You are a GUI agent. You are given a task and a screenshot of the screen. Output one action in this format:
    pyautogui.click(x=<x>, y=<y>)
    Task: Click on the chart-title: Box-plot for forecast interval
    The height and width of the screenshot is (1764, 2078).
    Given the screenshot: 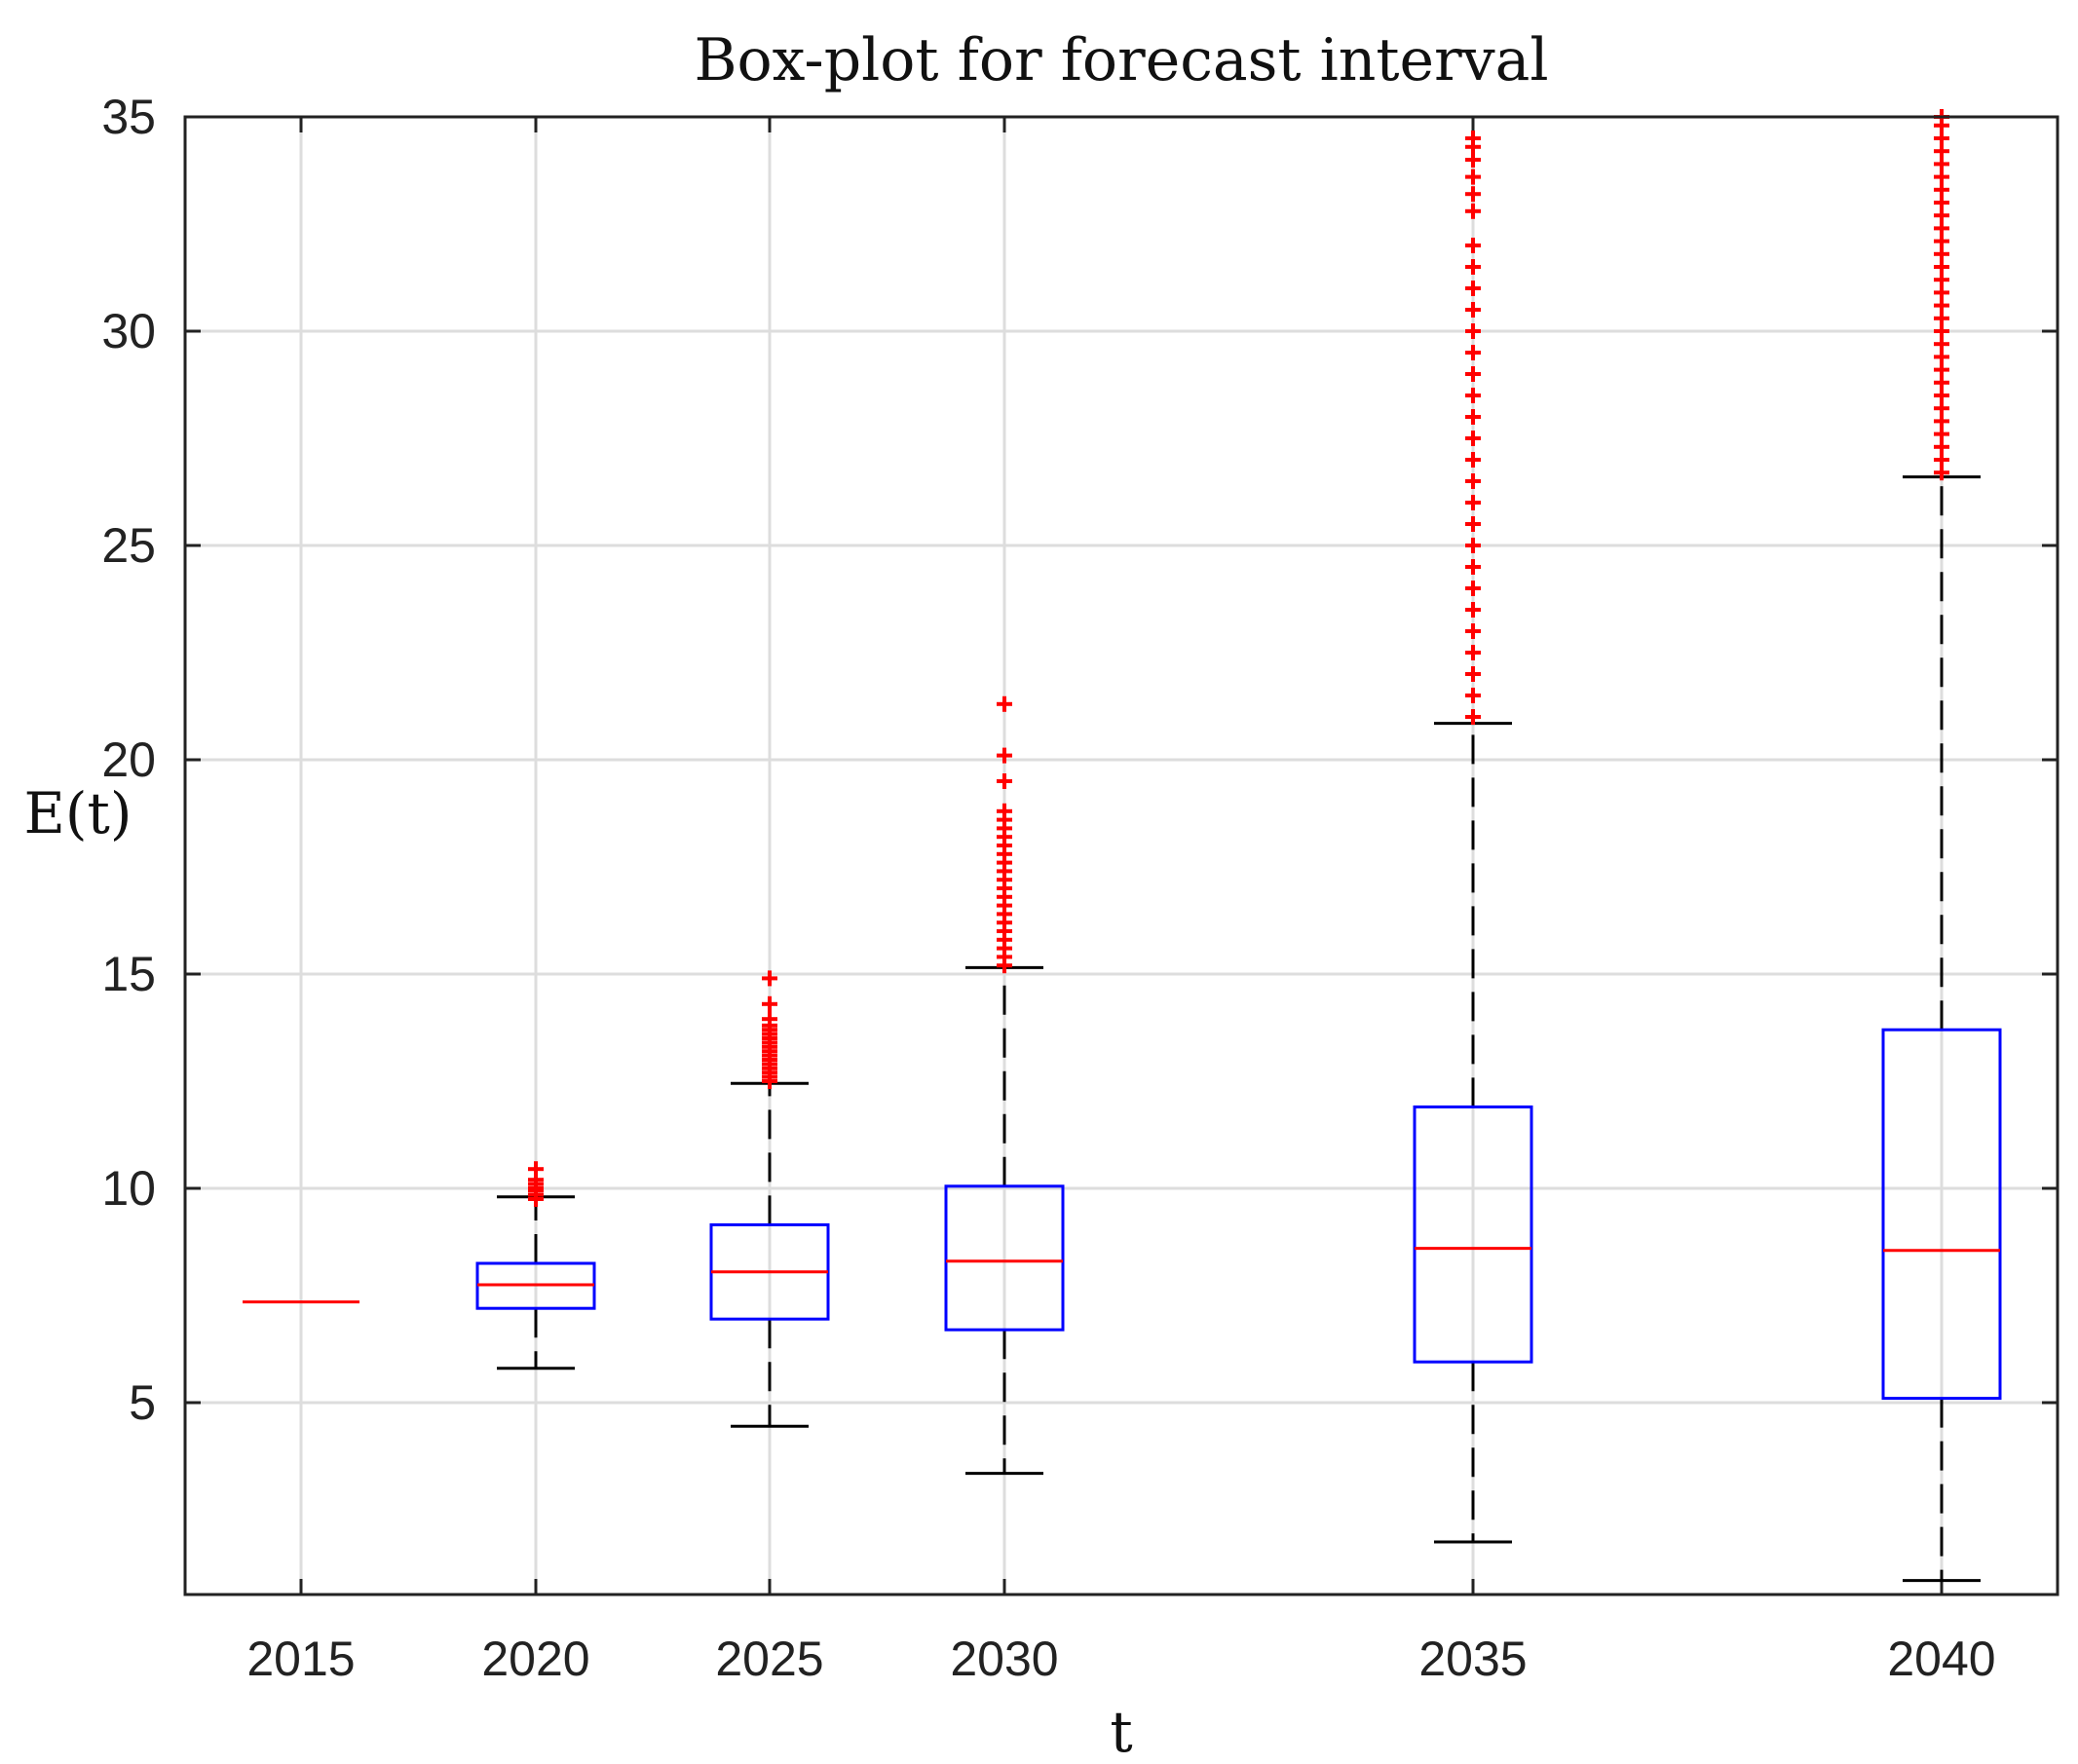 What is the action you would take?
    pyautogui.click(x=1121, y=60)
    